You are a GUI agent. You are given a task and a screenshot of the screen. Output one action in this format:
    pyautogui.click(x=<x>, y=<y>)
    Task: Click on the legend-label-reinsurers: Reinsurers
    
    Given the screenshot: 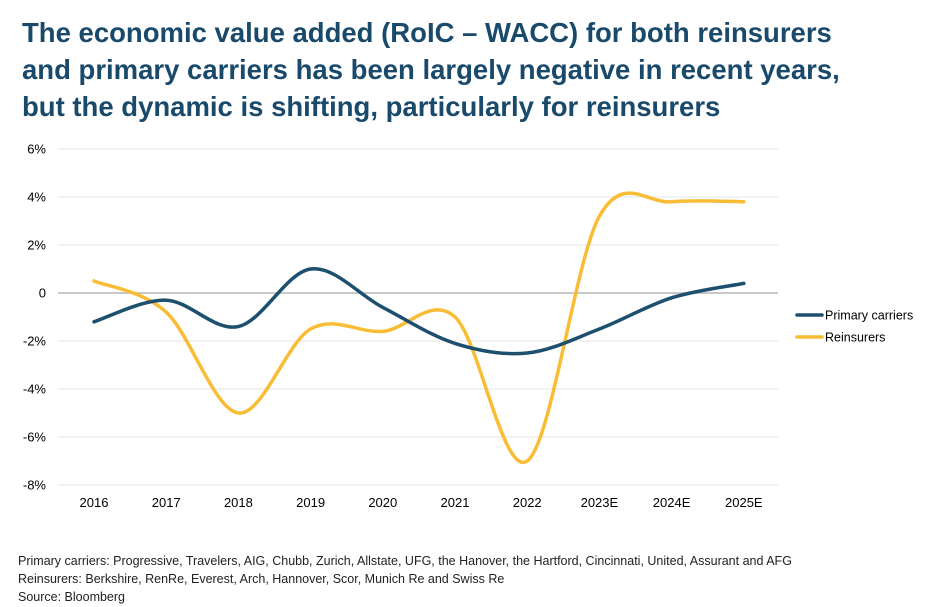 What is the action you would take?
    pyautogui.click(x=855, y=338)
    